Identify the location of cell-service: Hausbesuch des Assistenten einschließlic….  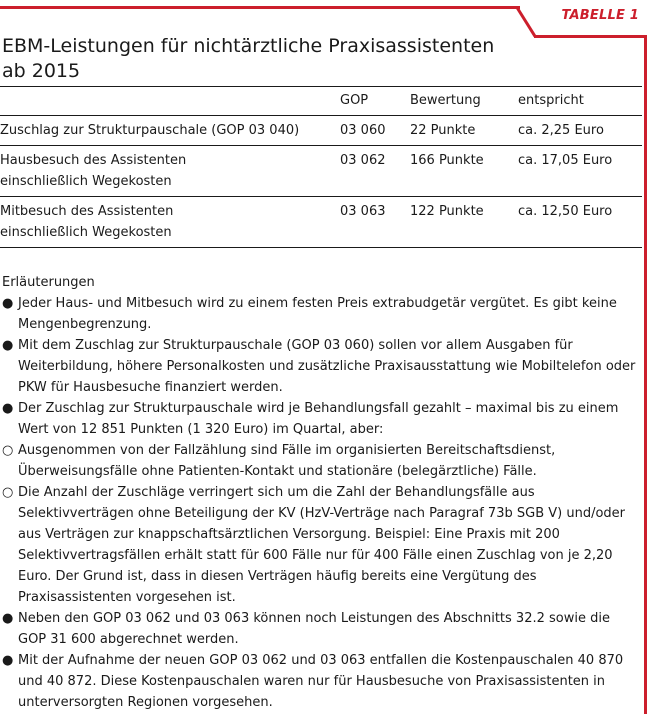
(170, 171).